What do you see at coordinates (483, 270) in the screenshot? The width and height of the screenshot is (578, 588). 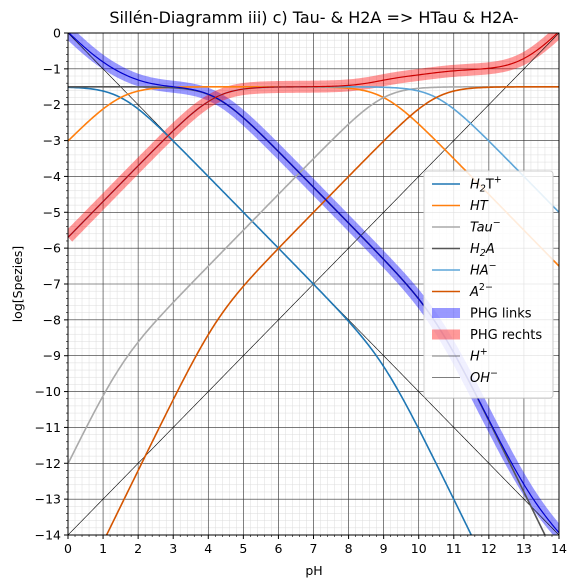 I see `legend-label: HA−` at bounding box center [483, 270].